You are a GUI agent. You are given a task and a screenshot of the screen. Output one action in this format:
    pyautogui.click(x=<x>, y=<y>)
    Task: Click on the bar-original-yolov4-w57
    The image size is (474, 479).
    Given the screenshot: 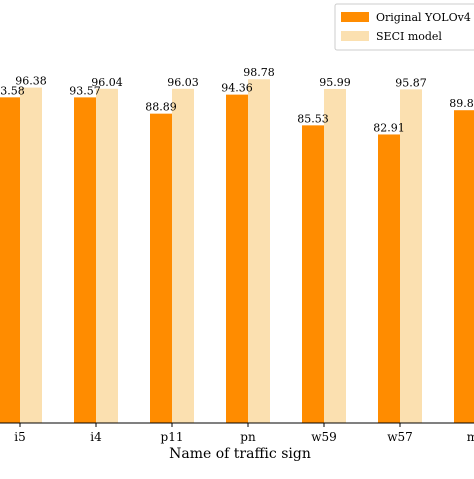 What is the action you would take?
    pyautogui.click(x=389, y=278)
    